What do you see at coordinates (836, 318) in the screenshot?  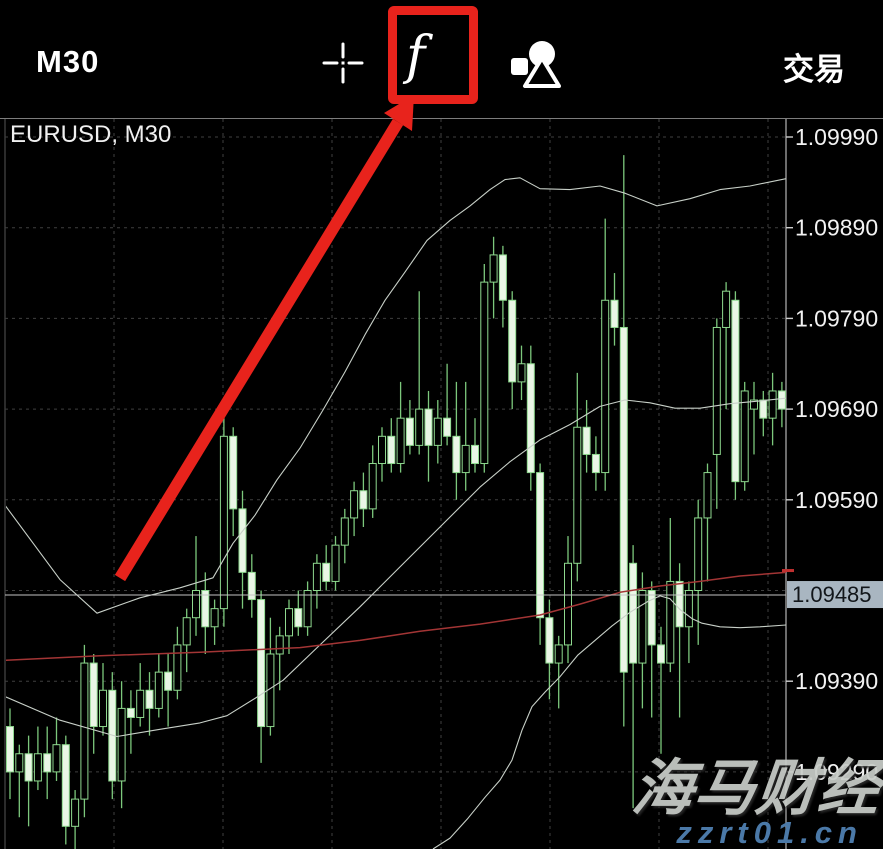 I see `svg-text: 1.09790` at bounding box center [836, 318].